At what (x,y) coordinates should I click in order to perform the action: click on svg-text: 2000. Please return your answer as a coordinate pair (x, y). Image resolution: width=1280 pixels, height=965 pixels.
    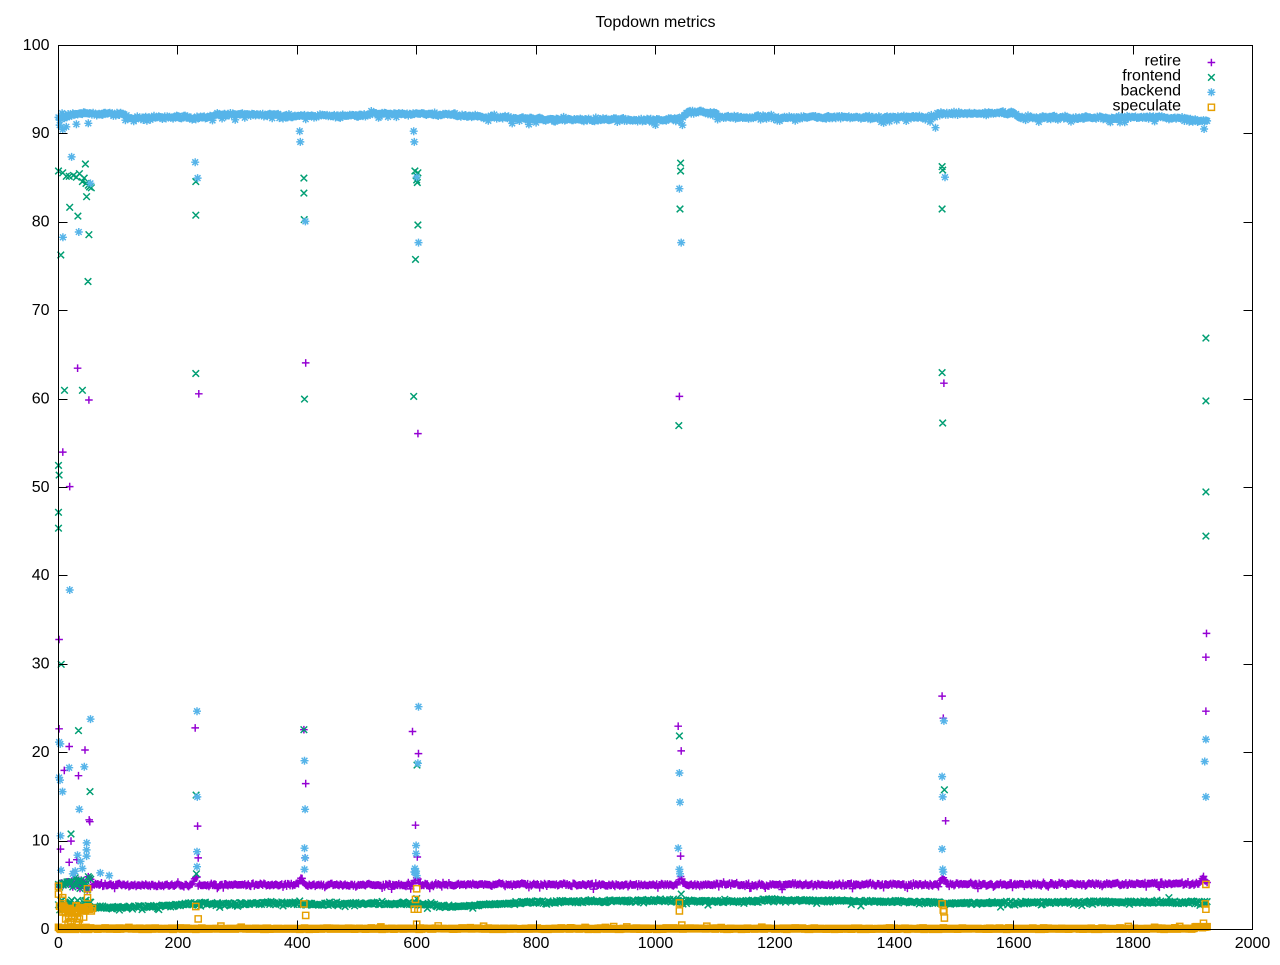
    Looking at the image, I should click on (1253, 943).